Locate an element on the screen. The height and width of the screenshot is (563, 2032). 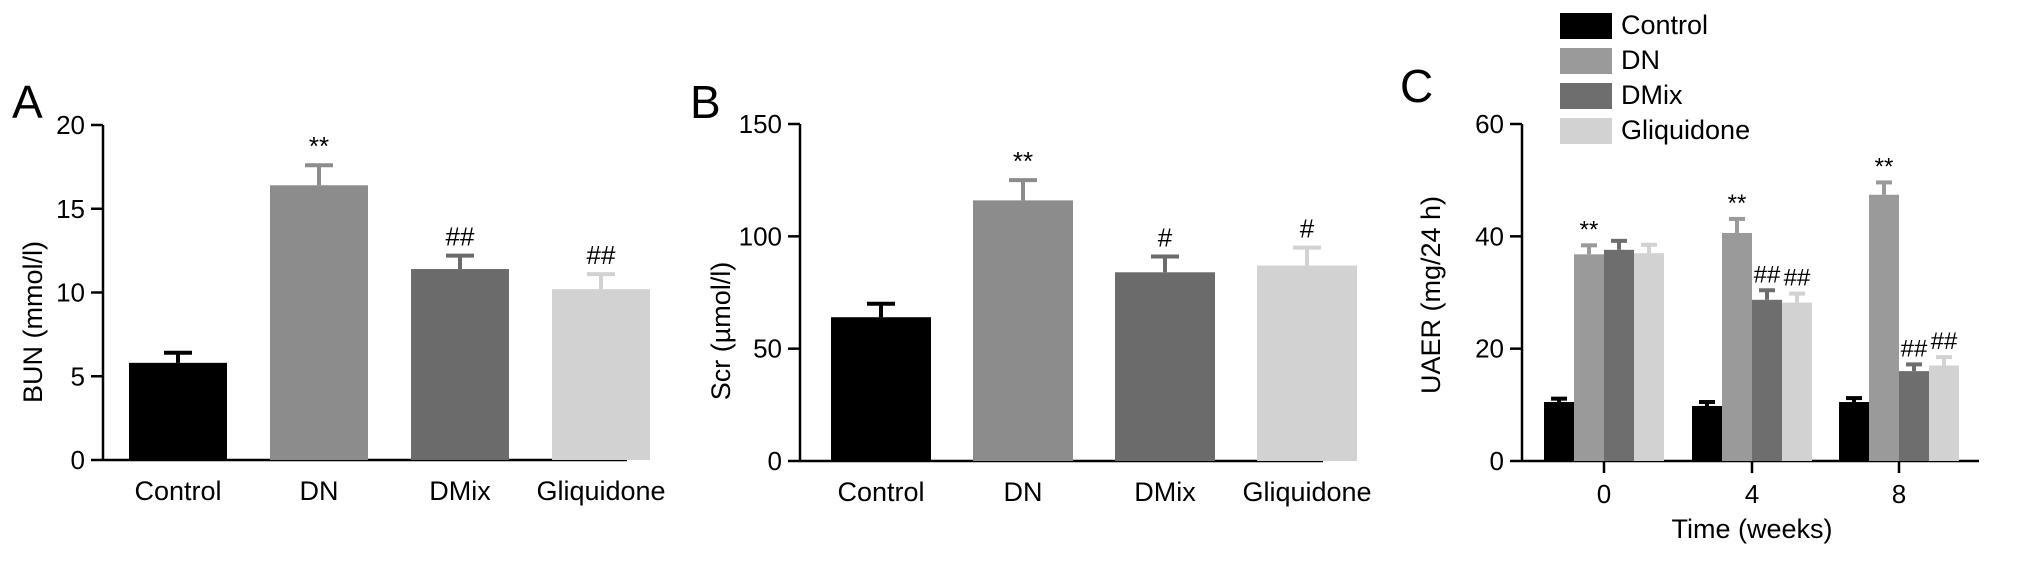
legend: Control DN DMix Gliquidone is located at coordinates (1655, 77).